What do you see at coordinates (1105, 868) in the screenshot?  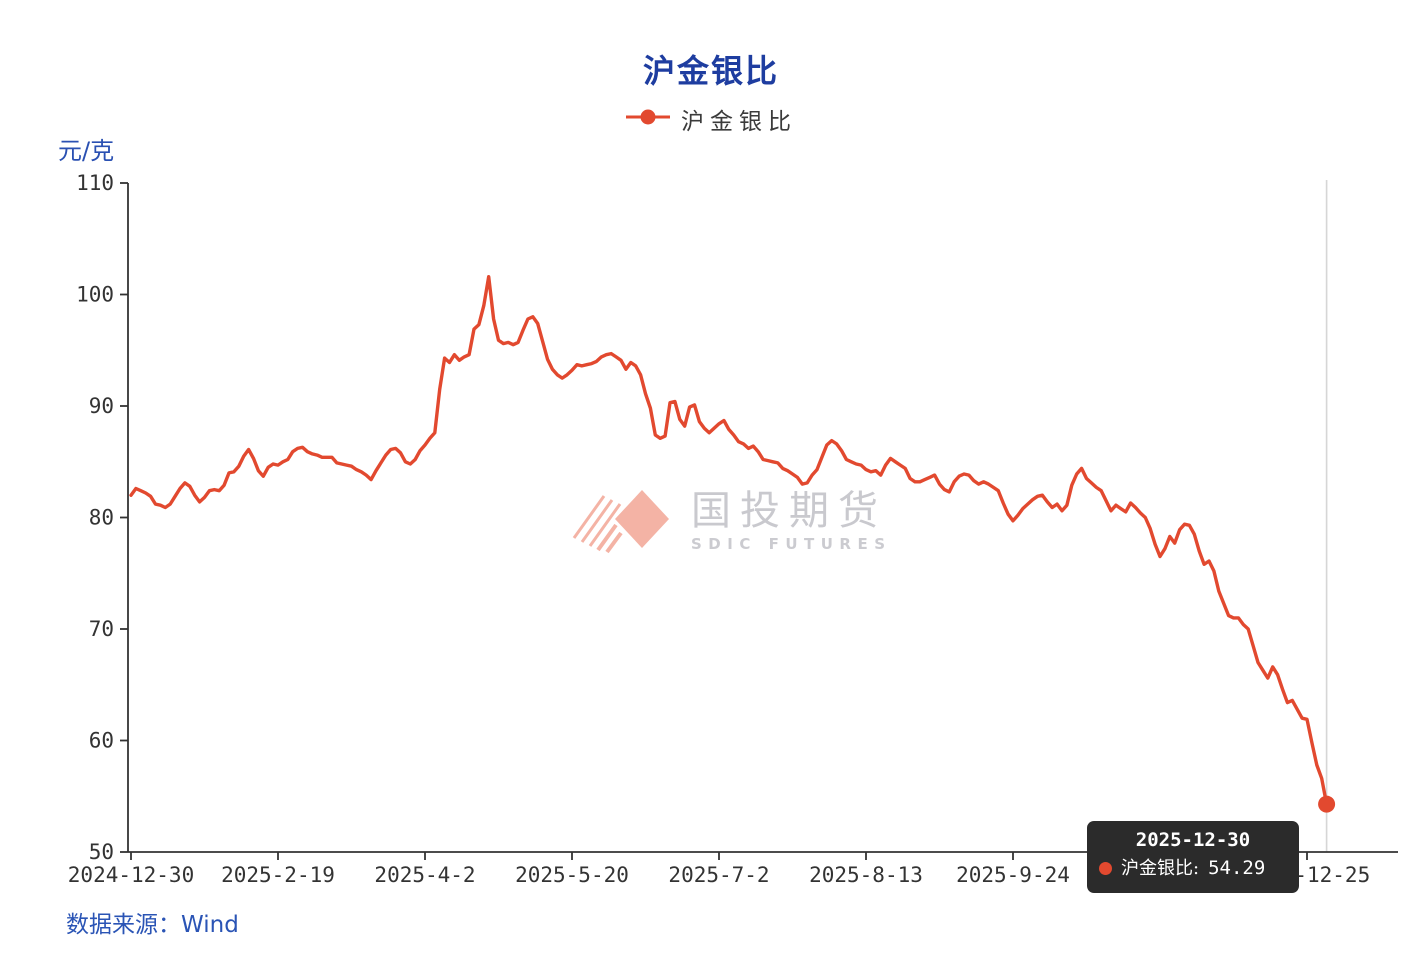 I see `tooltip-series-dot-icon` at bounding box center [1105, 868].